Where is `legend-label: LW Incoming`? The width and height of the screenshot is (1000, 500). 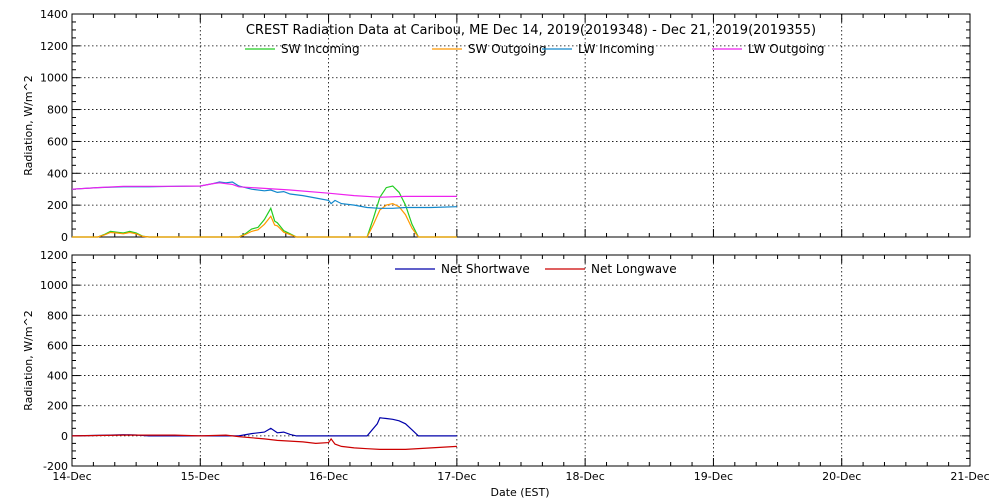
legend-label: LW Incoming is located at coordinates (616, 49).